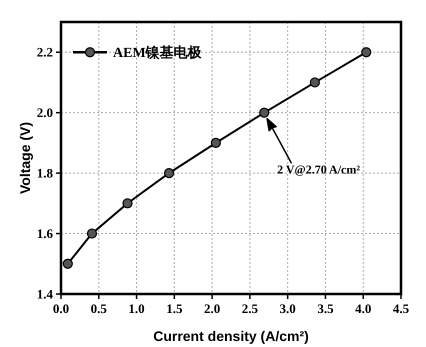 This screenshot has width=426, height=347. What do you see at coordinates (99, 308) in the screenshot?
I see `x-tick-label: 0.5` at bounding box center [99, 308].